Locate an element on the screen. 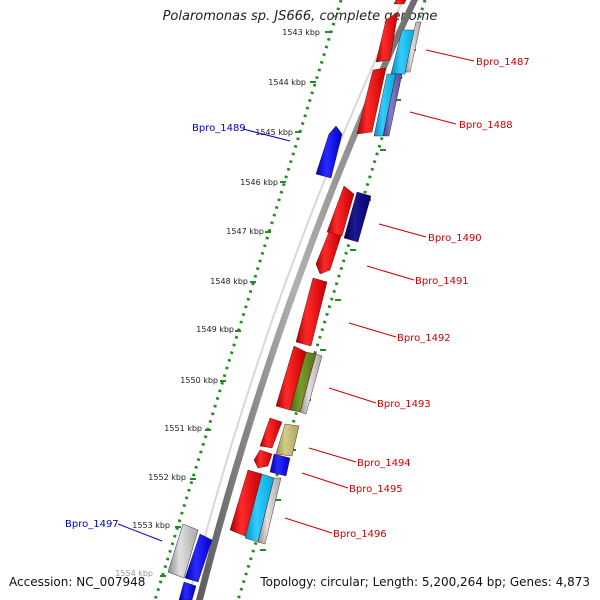 The height and width of the screenshot is (600, 600). kbp-label: 1554 kbp is located at coordinates (134, 573).